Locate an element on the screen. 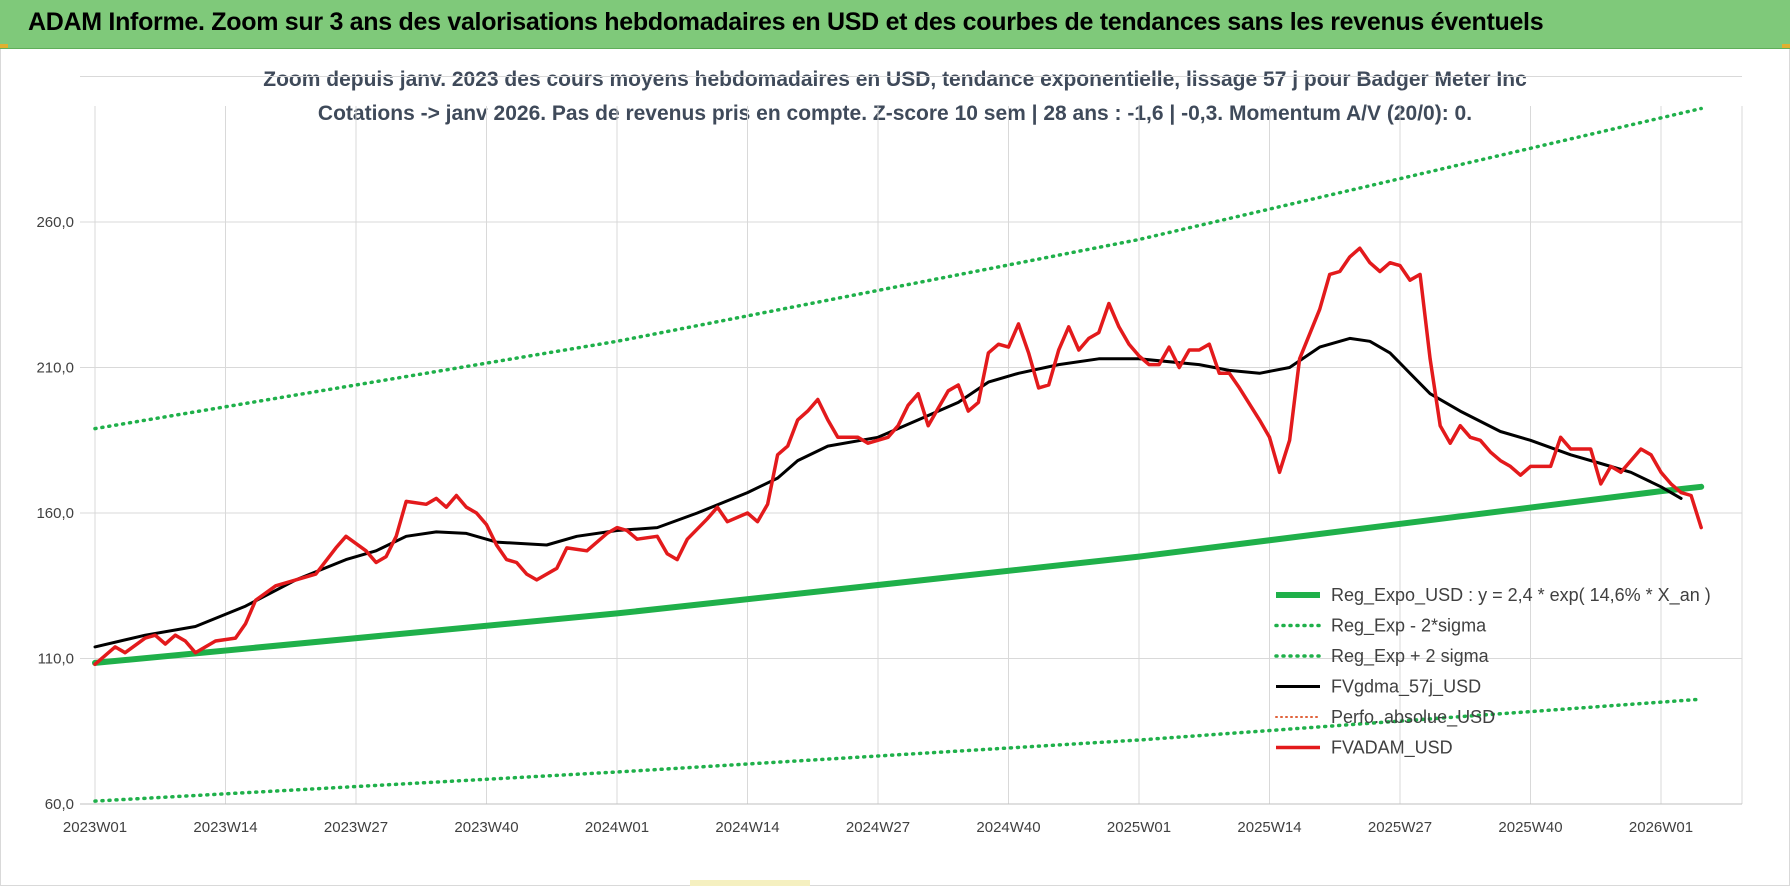  x-tick-label: 2023W01 is located at coordinates (95, 827).